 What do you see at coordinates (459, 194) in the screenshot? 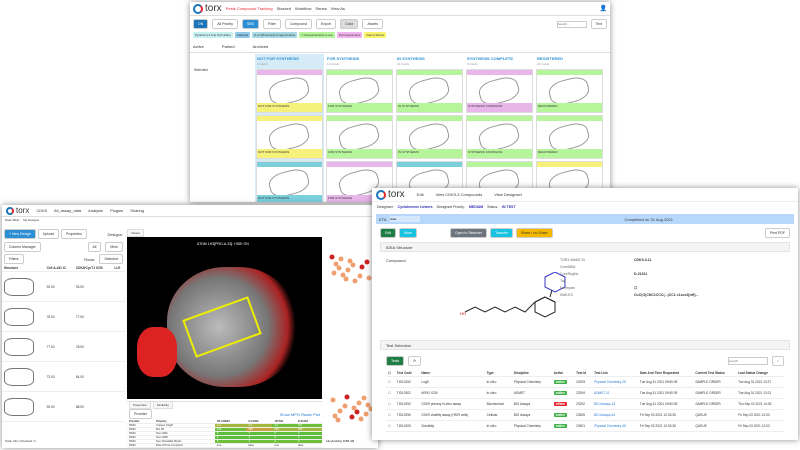
I see `nav-view-compounds: View CDK9-3 Compounds` at bounding box center [459, 194].